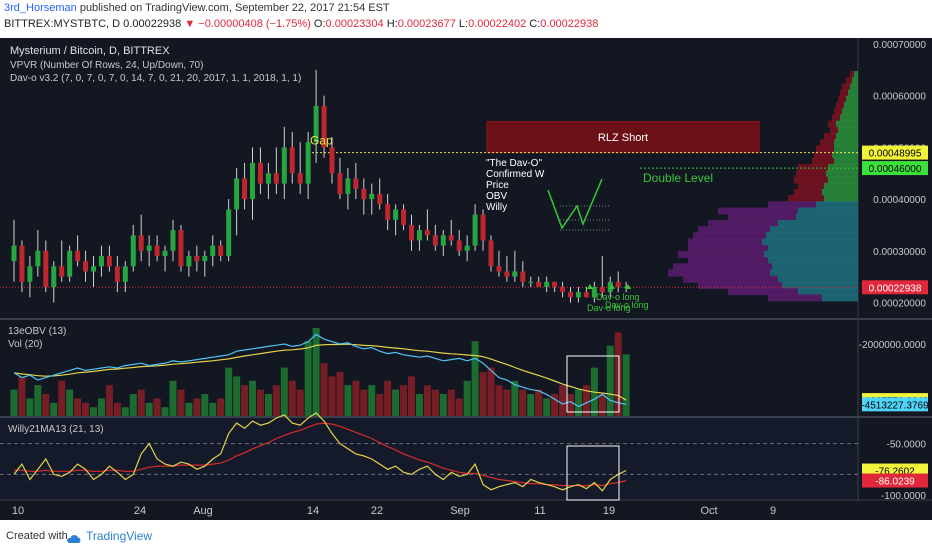 This screenshot has height=550, width=932. I want to click on time-tick-label: 22, so click(377, 511).